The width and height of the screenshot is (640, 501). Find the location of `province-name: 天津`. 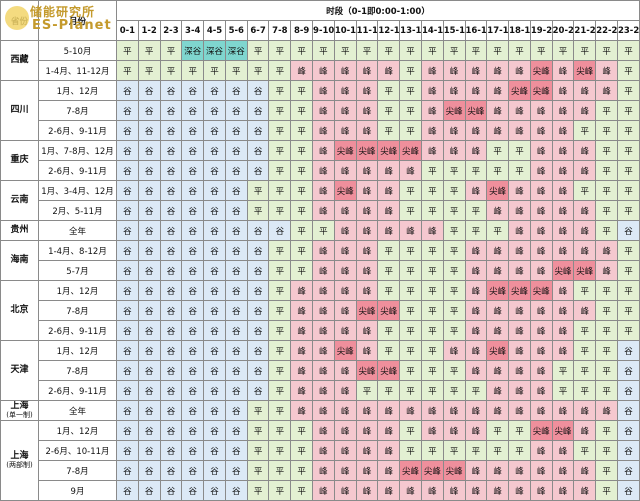

province-name: 天津 is located at coordinates (19, 369).